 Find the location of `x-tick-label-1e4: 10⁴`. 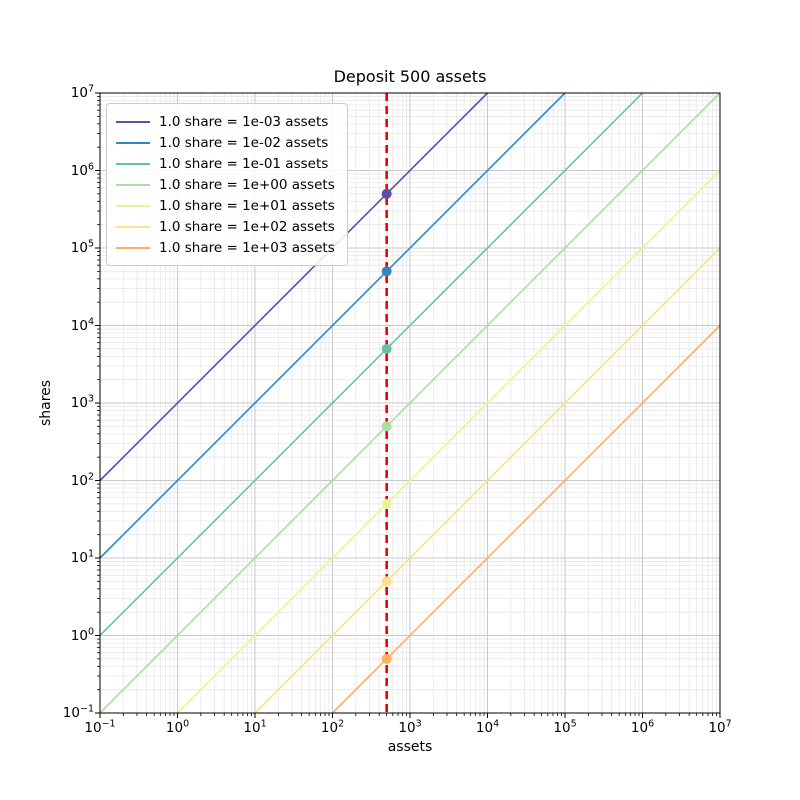

x-tick-label-1e4: 10⁴ is located at coordinates (487, 727).